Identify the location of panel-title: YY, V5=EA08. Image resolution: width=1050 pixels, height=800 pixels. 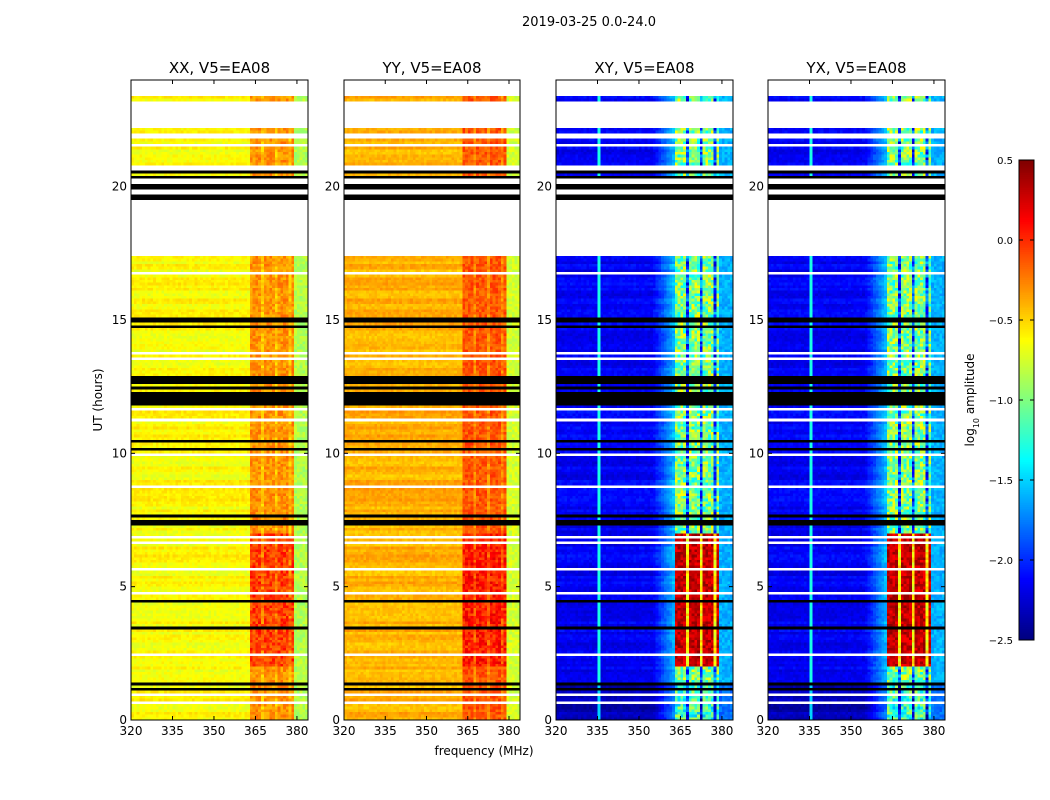
(431, 68).